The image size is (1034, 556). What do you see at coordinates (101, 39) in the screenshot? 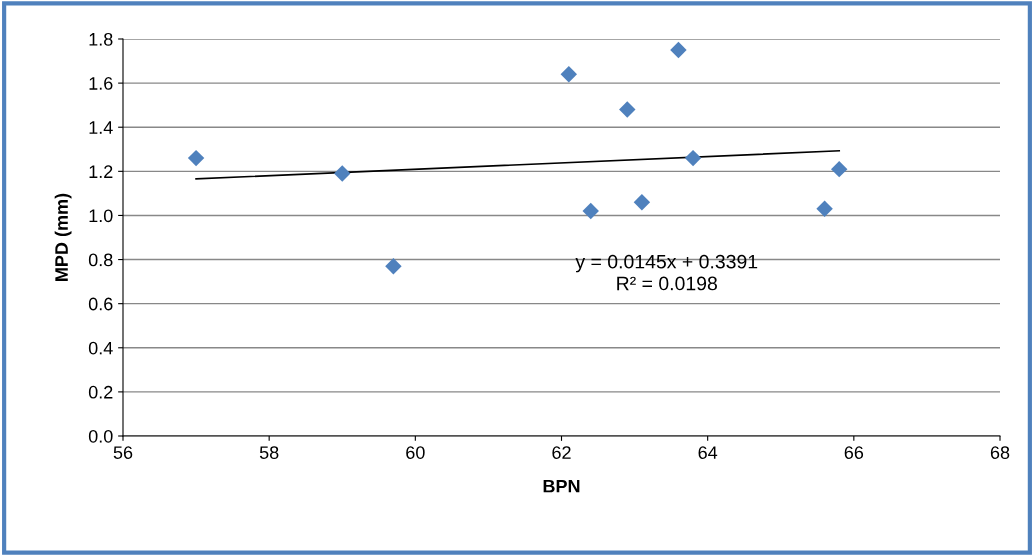
I see `y-tick-label: 1.8` at bounding box center [101, 39].